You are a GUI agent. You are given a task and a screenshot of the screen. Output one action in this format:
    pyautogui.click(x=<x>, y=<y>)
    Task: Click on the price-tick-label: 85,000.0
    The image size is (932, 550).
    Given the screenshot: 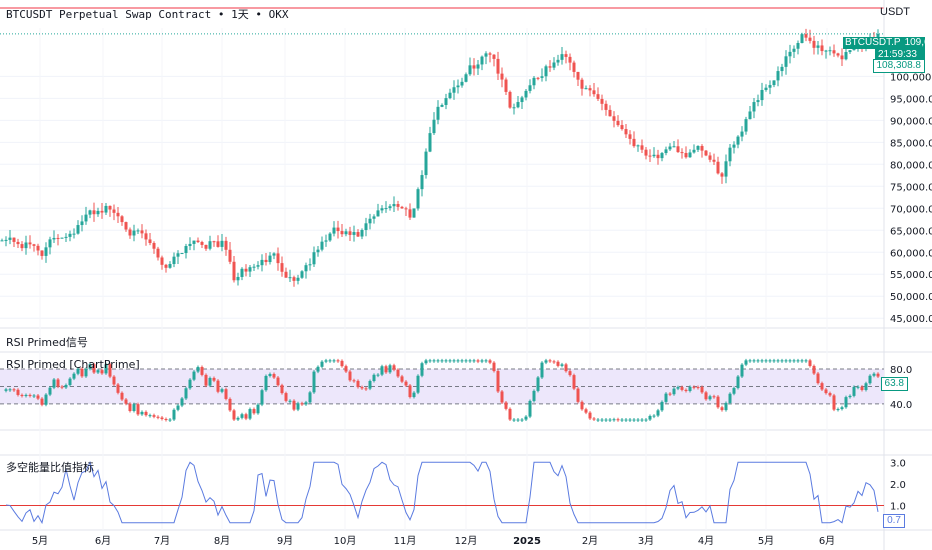 What is the action you would take?
    pyautogui.click(x=911, y=143)
    